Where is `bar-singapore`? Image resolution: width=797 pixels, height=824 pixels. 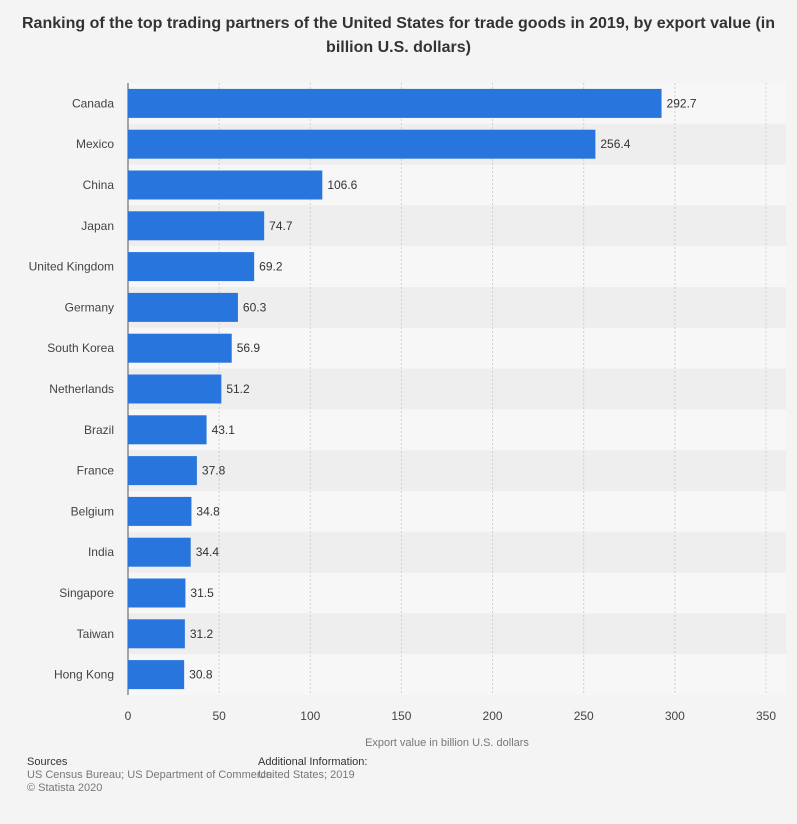 bar-singapore is located at coordinates (157, 593).